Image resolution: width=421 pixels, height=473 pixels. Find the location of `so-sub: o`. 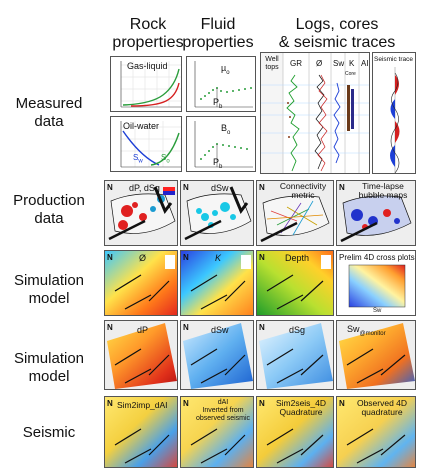

so-sub: o is located at coordinates (168, 161).